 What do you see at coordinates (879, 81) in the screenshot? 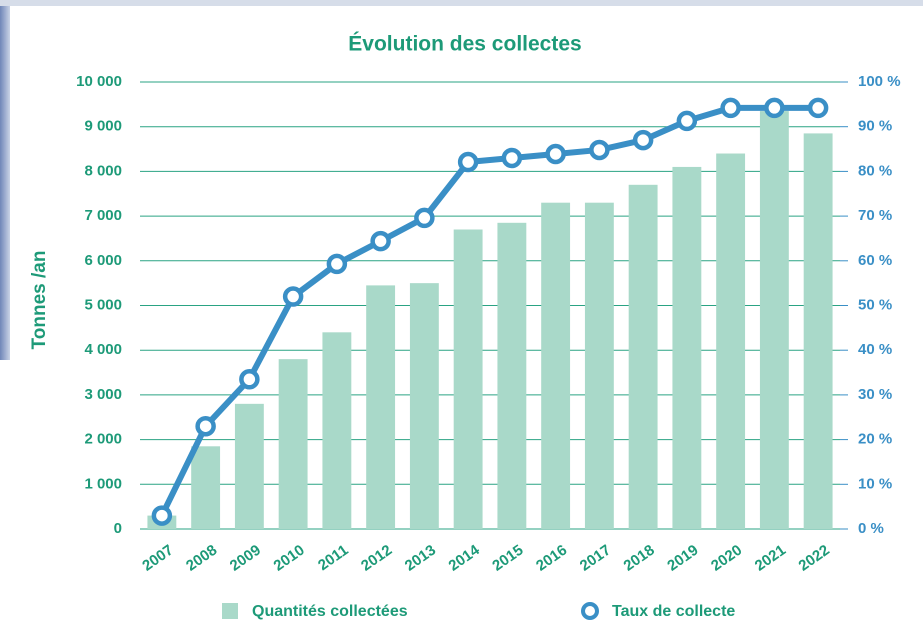
I see `y2-tick-label: 100 %` at bounding box center [879, 81].